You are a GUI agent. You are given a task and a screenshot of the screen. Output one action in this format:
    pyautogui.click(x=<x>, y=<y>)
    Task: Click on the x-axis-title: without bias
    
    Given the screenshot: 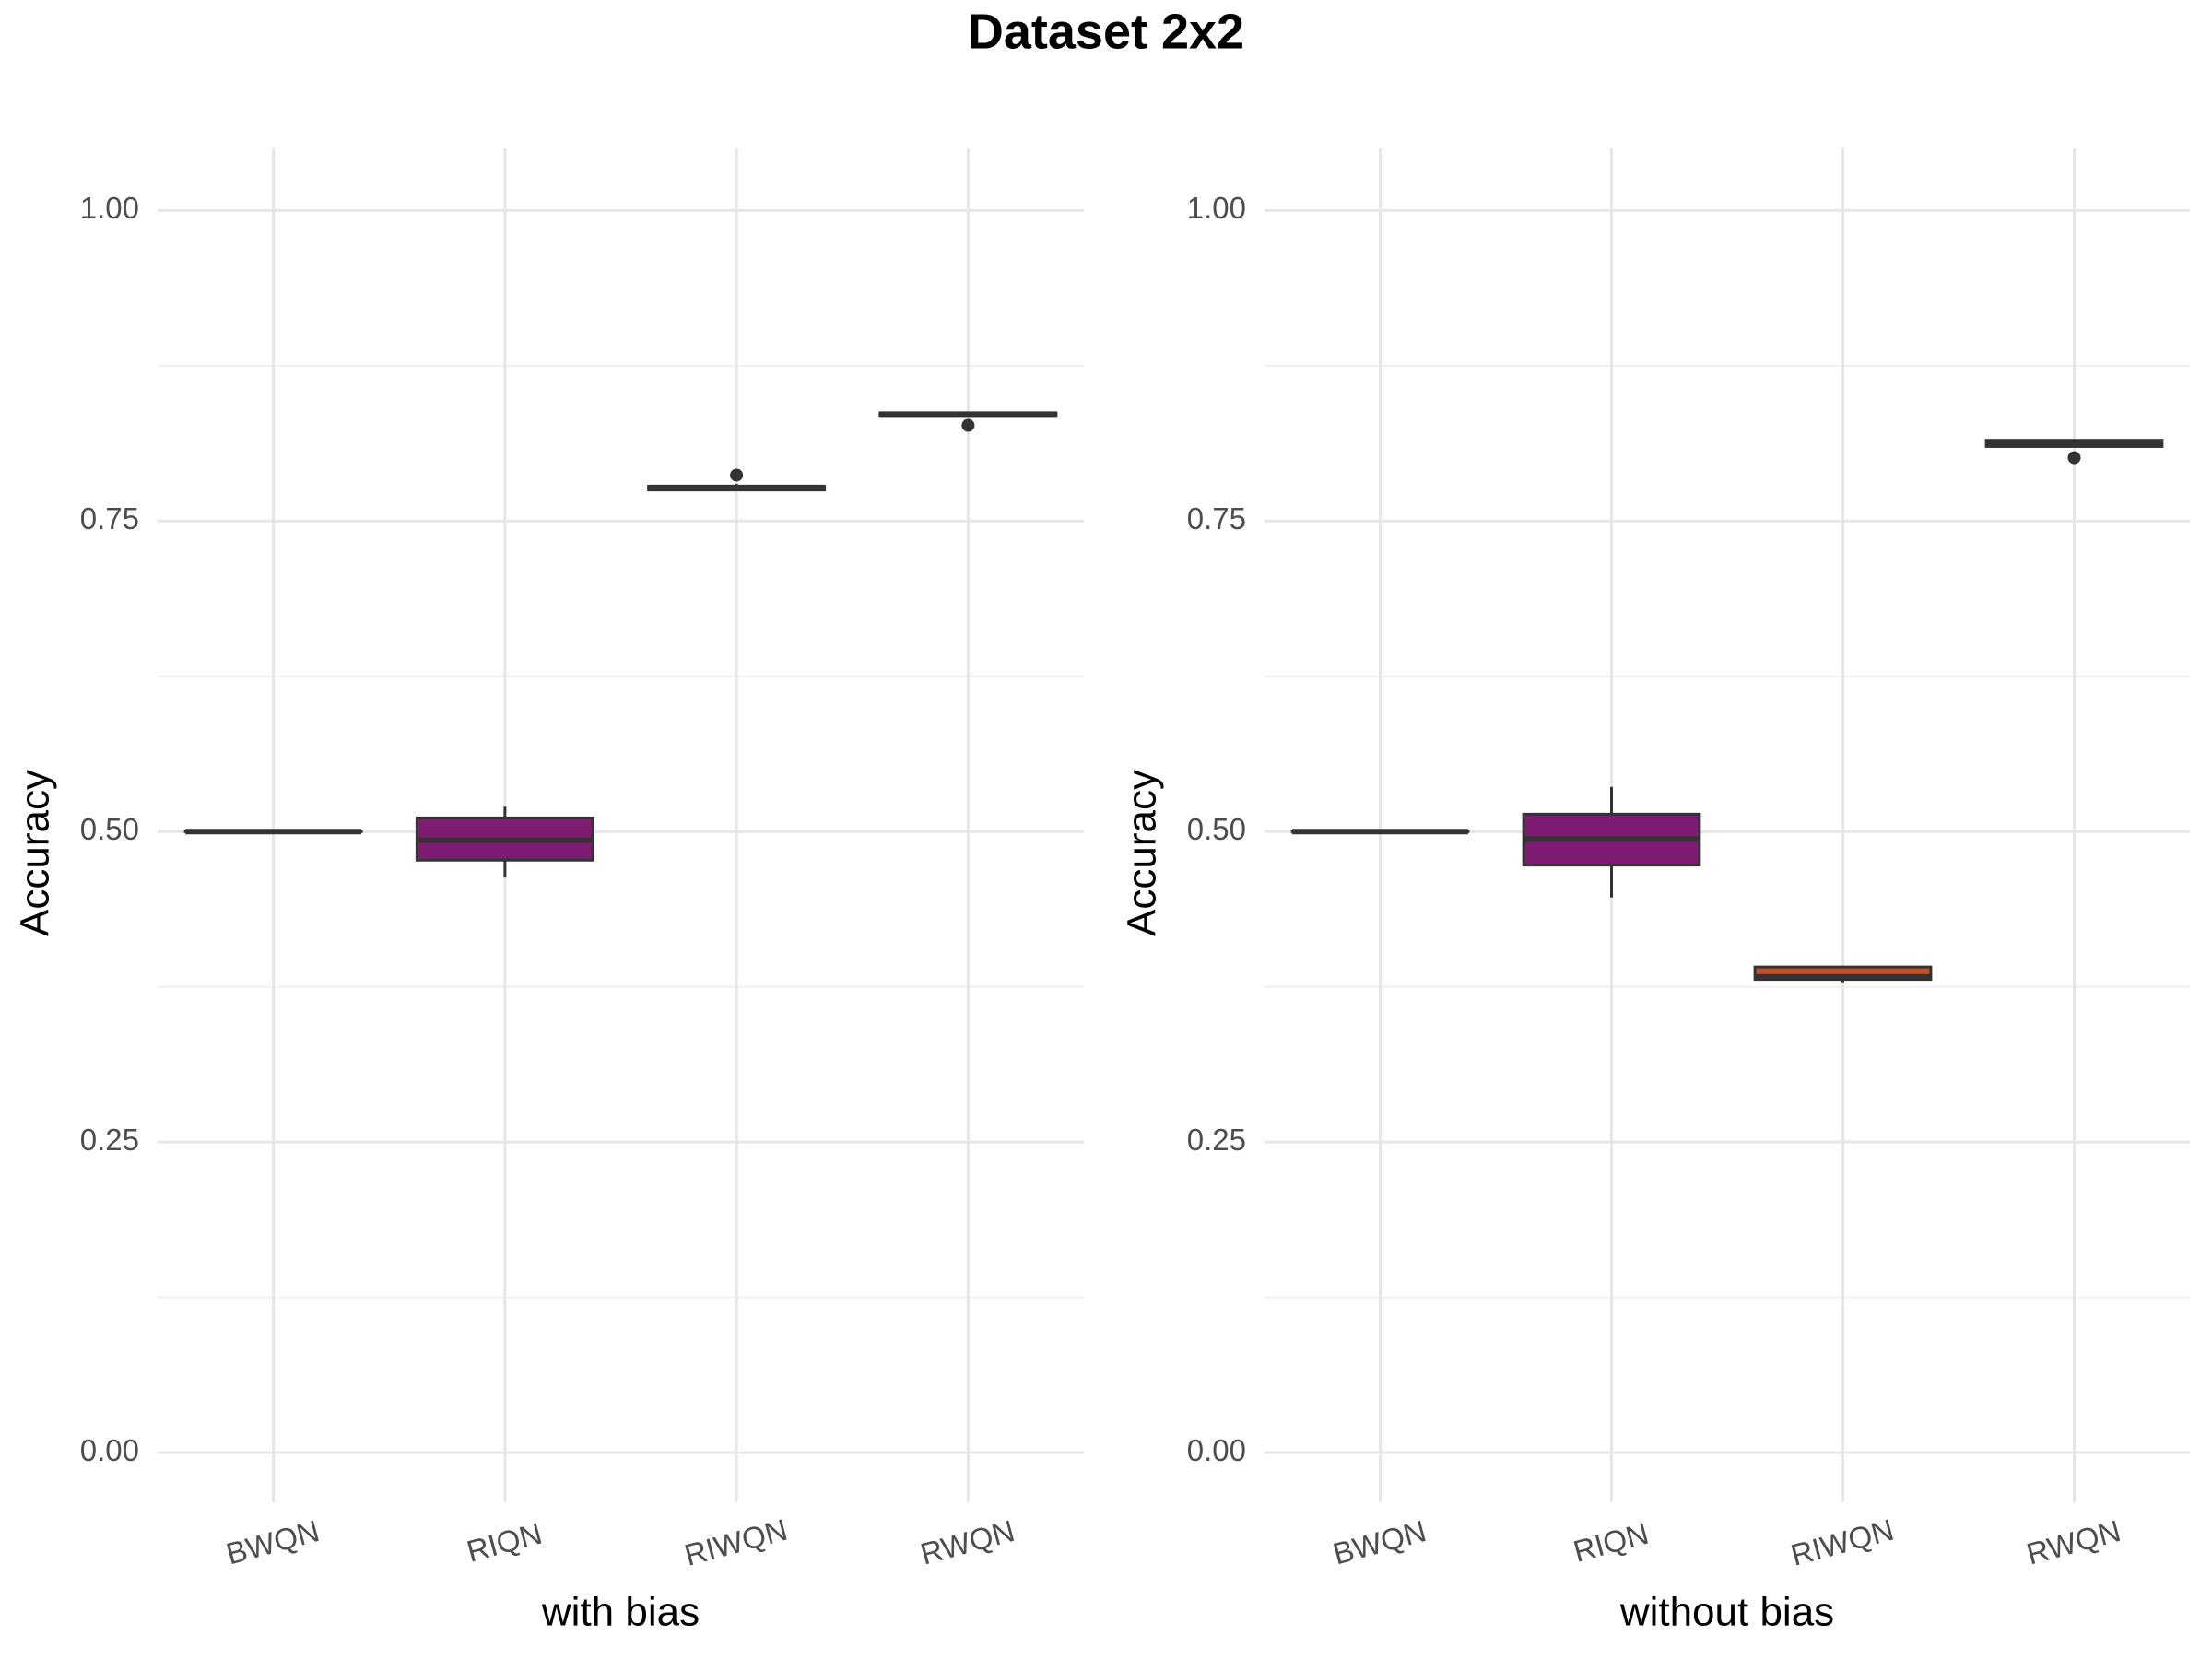 What is the action you would take?
    pyautogui.click(x=1726, y=1612)
    